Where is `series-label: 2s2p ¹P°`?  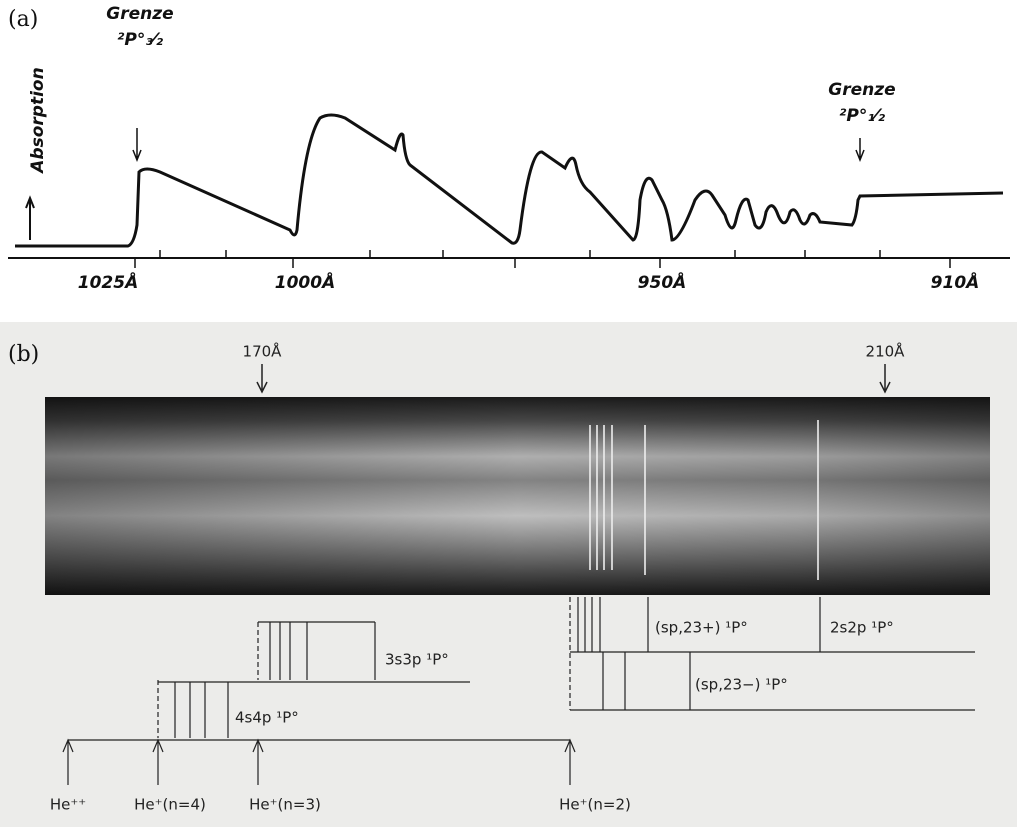
series-label: 2s2p ¹P° is located at coordinates (862, 628).